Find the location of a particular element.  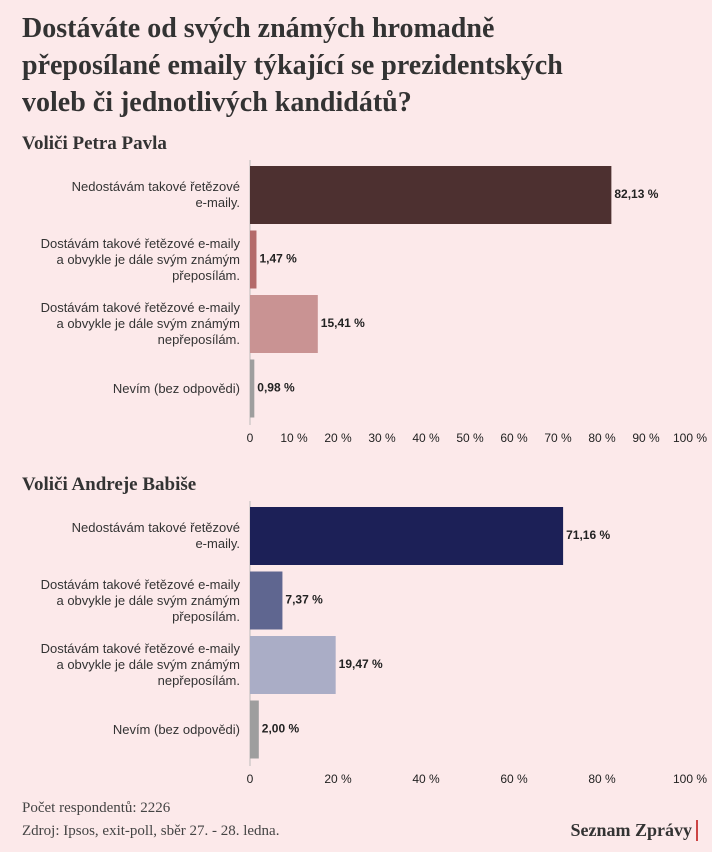

value-label: 7,37 % is located at coordinates (304, 600).